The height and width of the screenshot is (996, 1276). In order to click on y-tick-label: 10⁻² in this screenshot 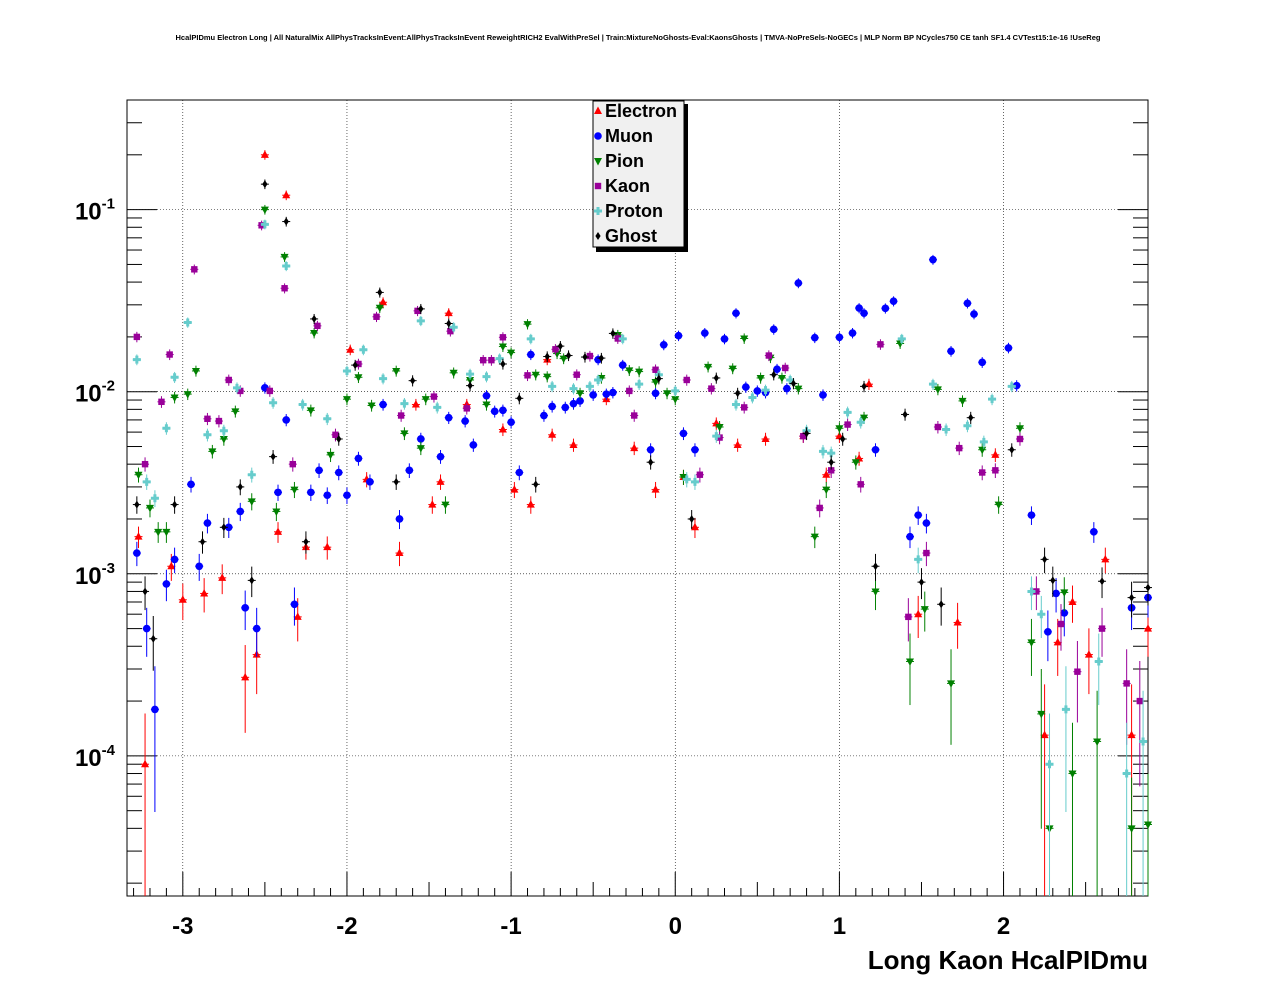, I will do `click(95, 393)`.